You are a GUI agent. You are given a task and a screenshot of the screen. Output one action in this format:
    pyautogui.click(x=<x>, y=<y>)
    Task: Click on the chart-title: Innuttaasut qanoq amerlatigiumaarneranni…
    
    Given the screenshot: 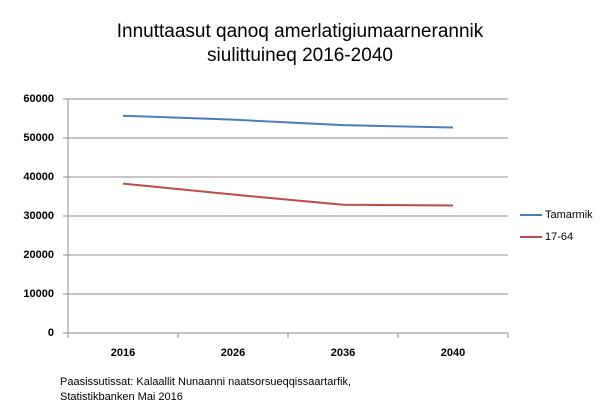 What is the action you would take?
    pyautogui.click(x=300, y=31)
    